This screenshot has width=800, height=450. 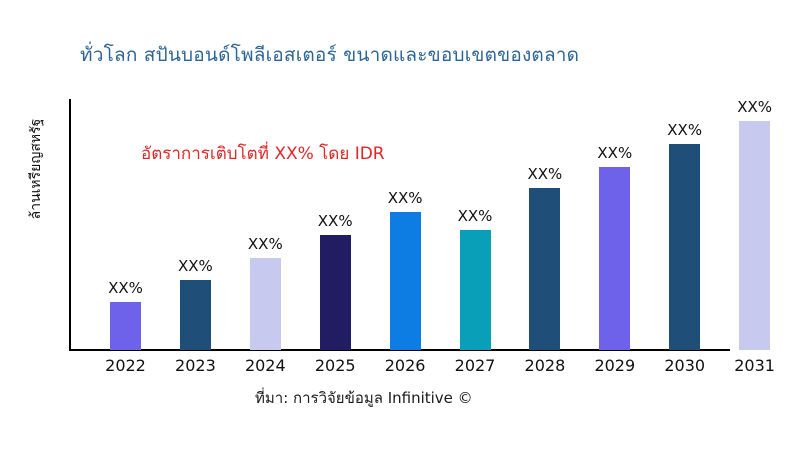 What do you see at coordinates (265, 304) in the screenshot?
I see `bar-2024` at bounding box center [265, 304].